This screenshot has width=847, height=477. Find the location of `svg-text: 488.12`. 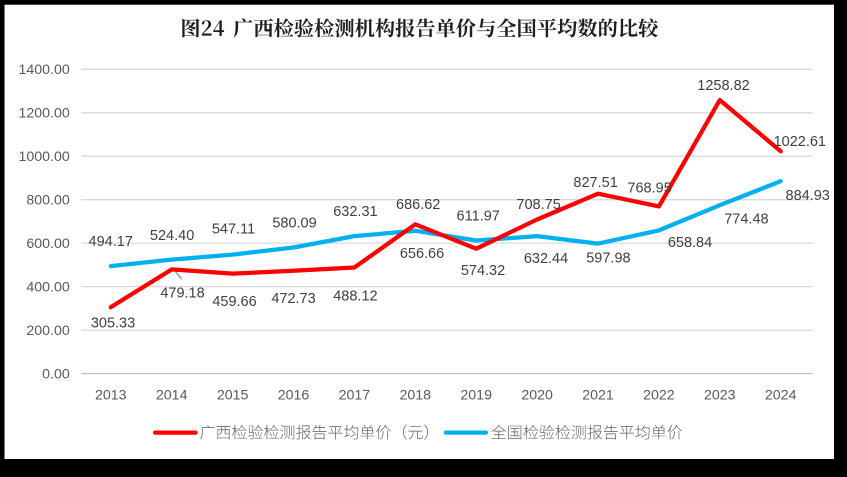

svg-text: 488.12 is located at coordinates (355, 296).